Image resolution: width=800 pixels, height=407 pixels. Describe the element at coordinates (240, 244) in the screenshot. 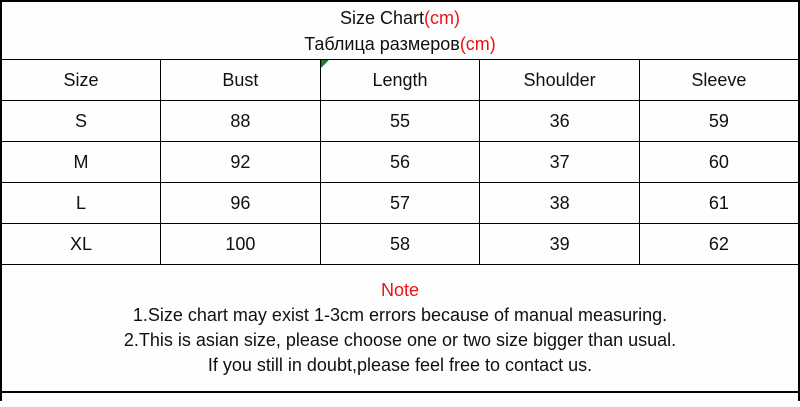

I see `bust-cell: 100` at that location.